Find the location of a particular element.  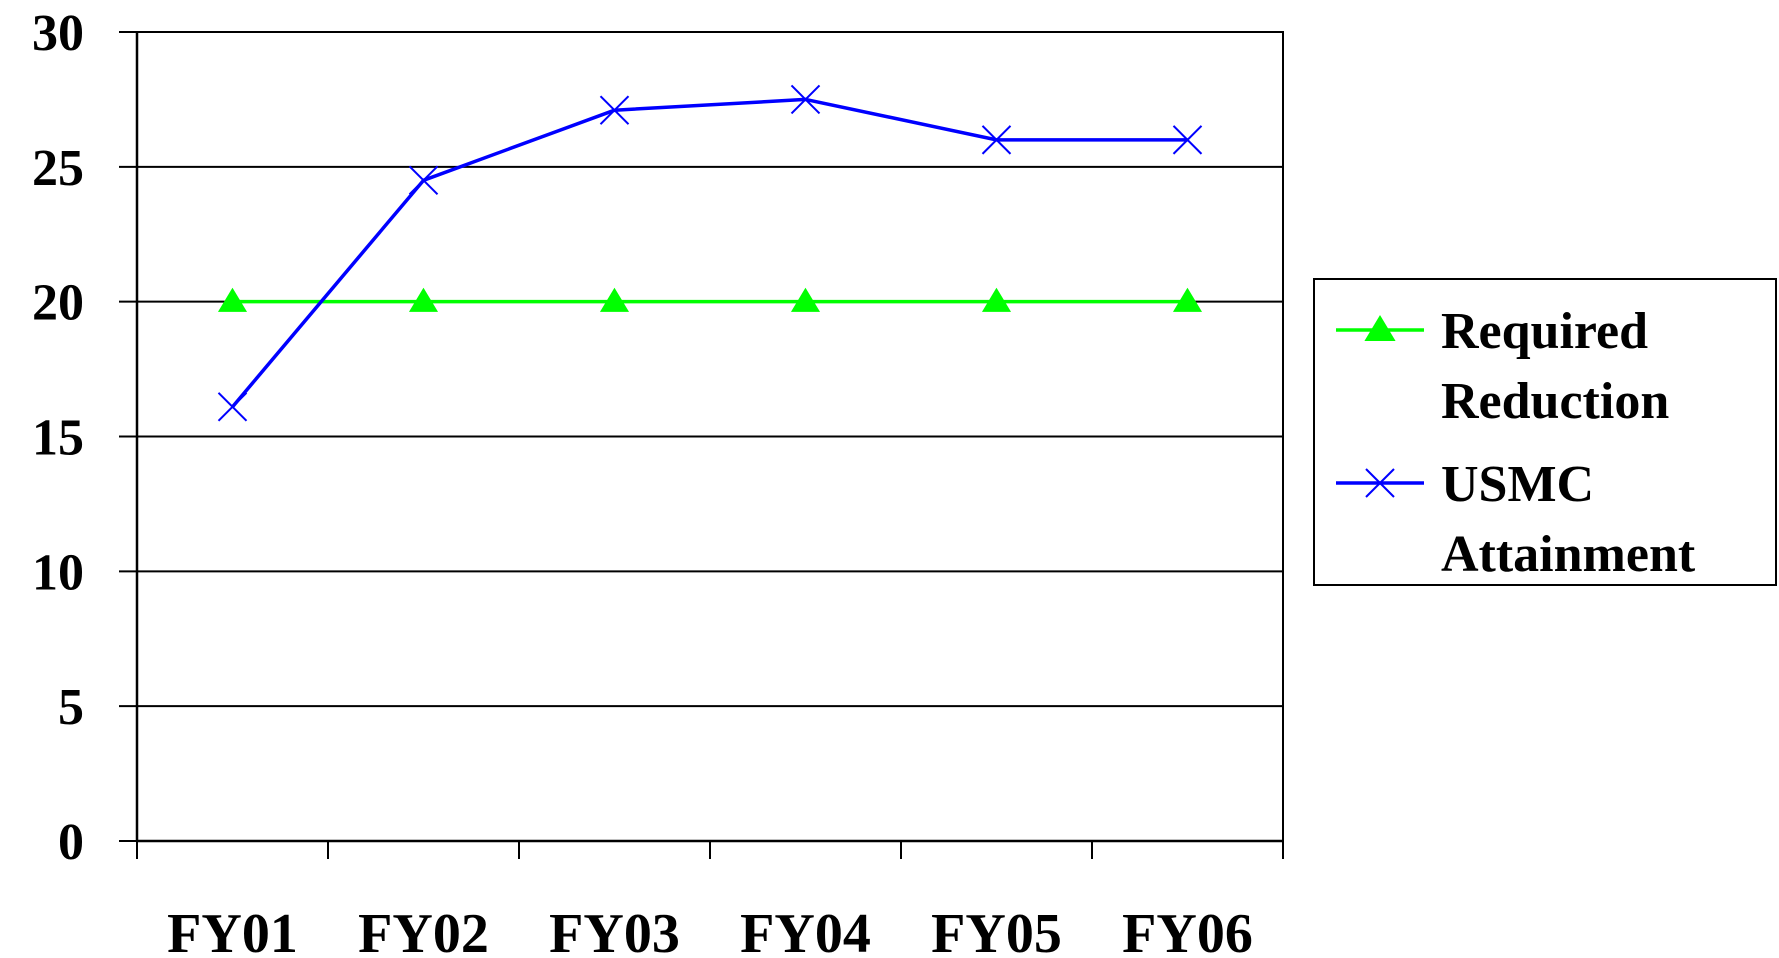

x-tick-label: FY01 is located at coordinates (232, 930).